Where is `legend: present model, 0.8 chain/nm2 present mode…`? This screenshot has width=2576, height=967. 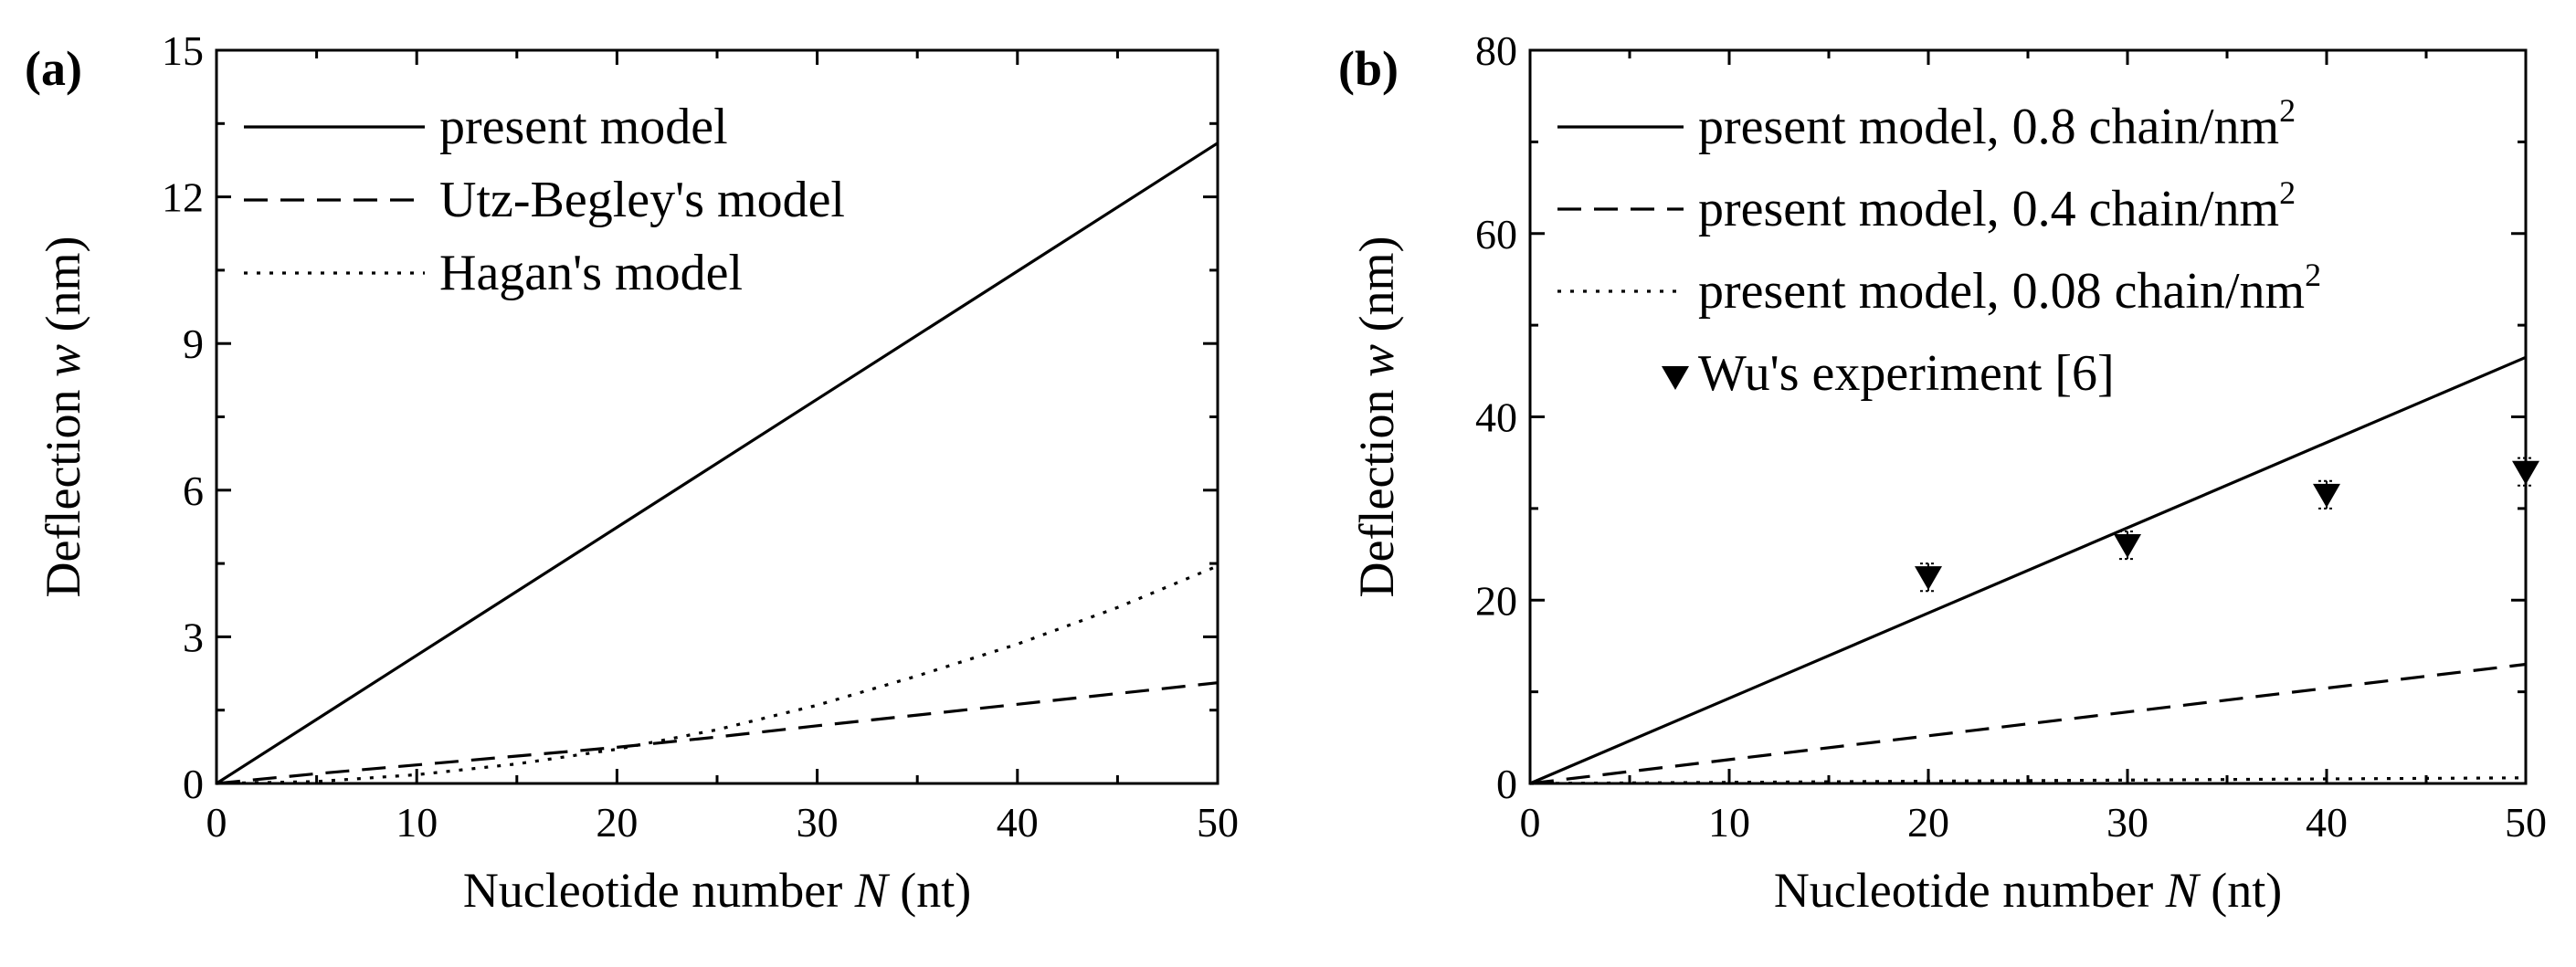 legend: present model, 0.8 chain/nm2 present mode… is located at coordinates (1939, 247).